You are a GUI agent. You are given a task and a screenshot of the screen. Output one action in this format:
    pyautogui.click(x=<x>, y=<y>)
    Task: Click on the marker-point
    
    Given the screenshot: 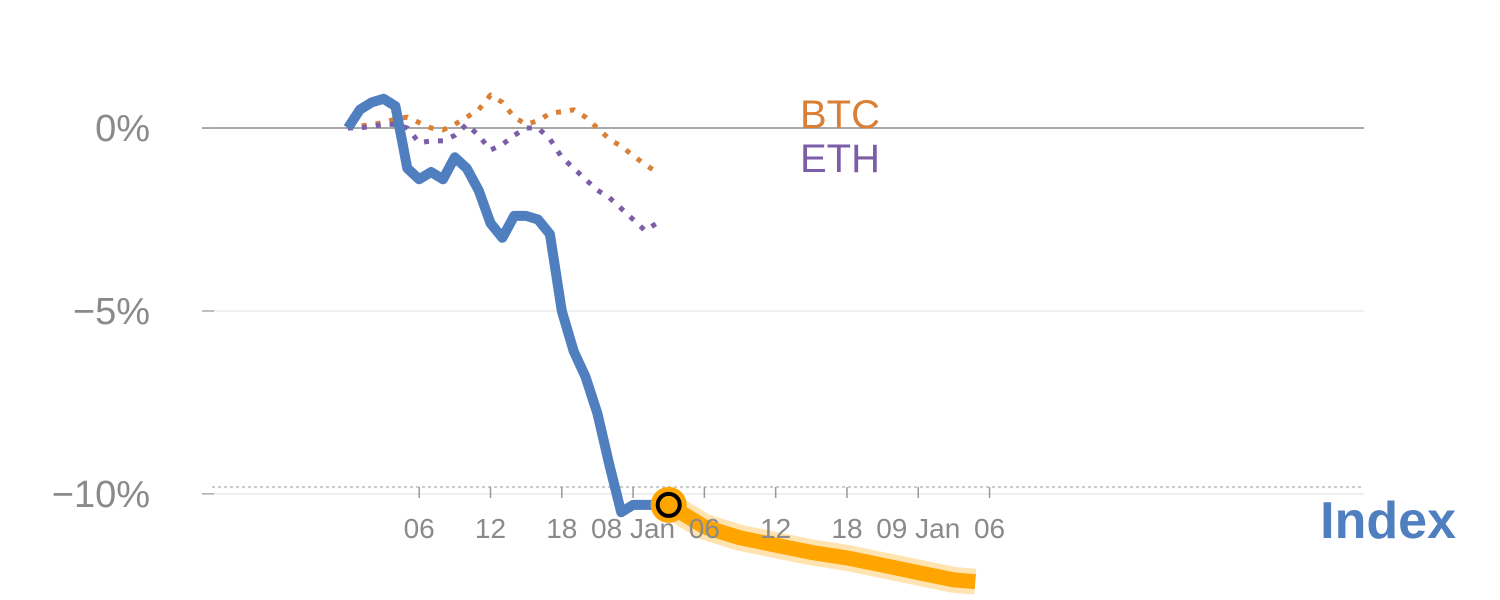 What is the action you would take?
    pyautogui.click(x=668, y=504)
    